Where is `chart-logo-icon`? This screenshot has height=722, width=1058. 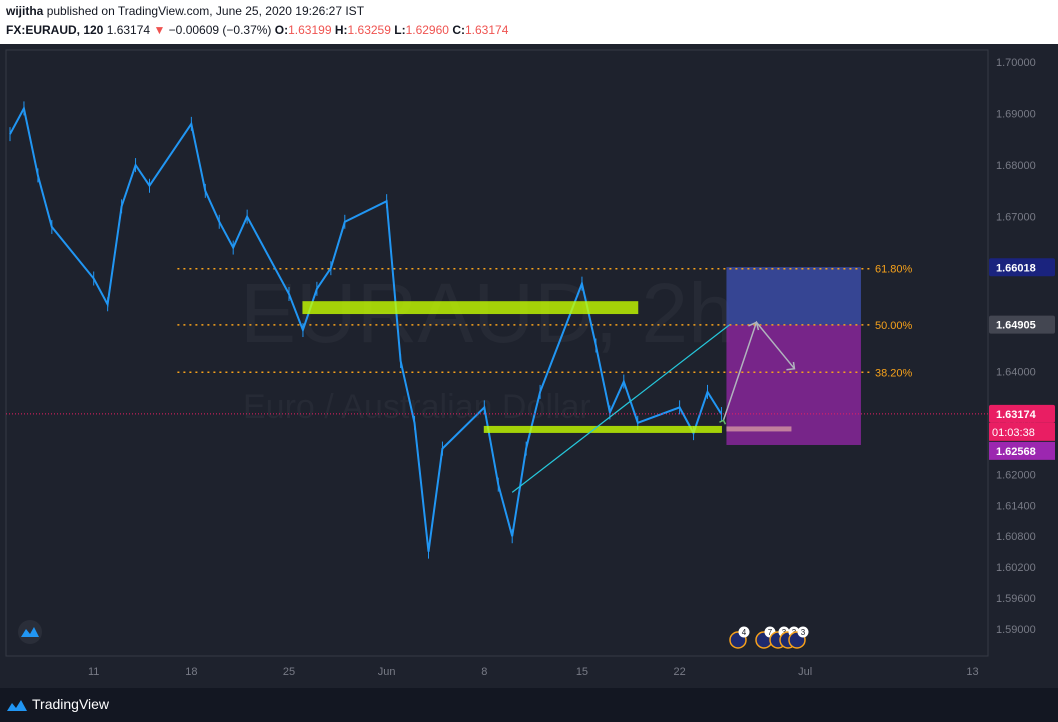
chart-logo-icon is located at coordinates (30, 632).